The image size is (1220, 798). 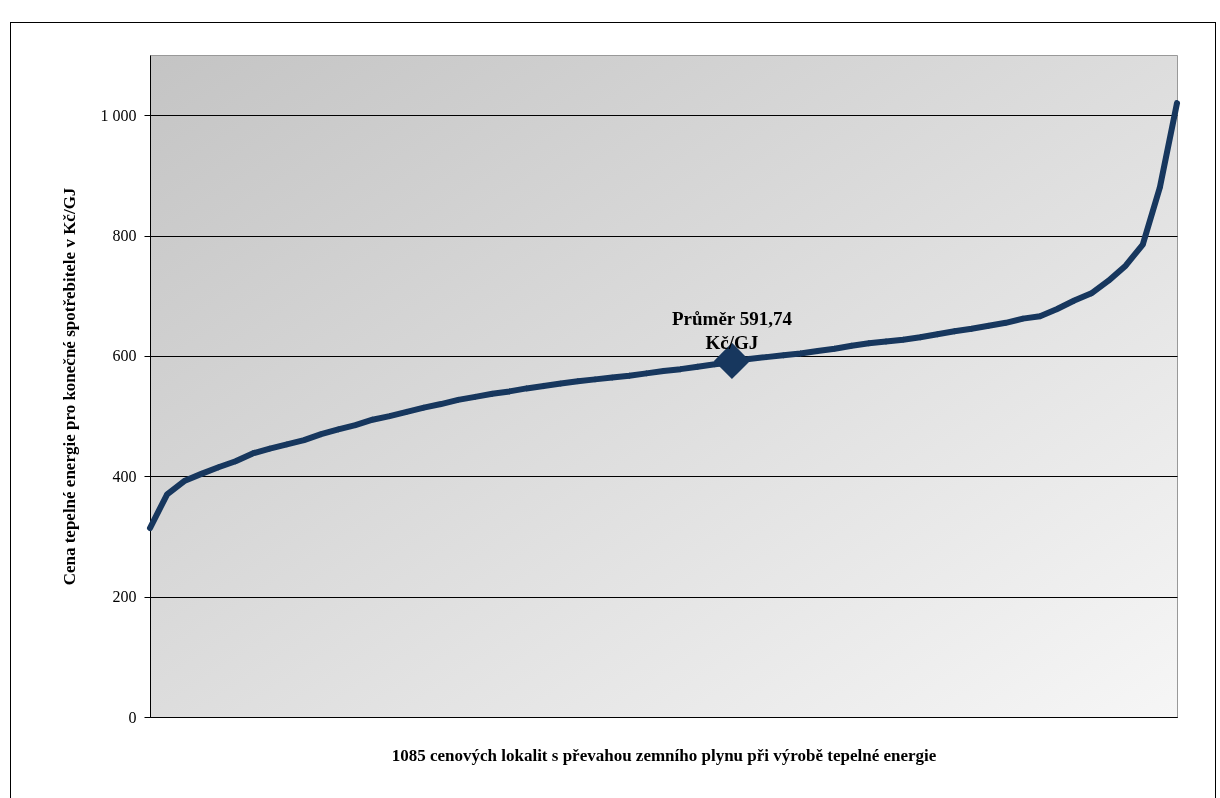 What do you see at coordinates (124, 356) in the screenshot?
I see `y-tick-label: 600` at bounding box center [124, 356].